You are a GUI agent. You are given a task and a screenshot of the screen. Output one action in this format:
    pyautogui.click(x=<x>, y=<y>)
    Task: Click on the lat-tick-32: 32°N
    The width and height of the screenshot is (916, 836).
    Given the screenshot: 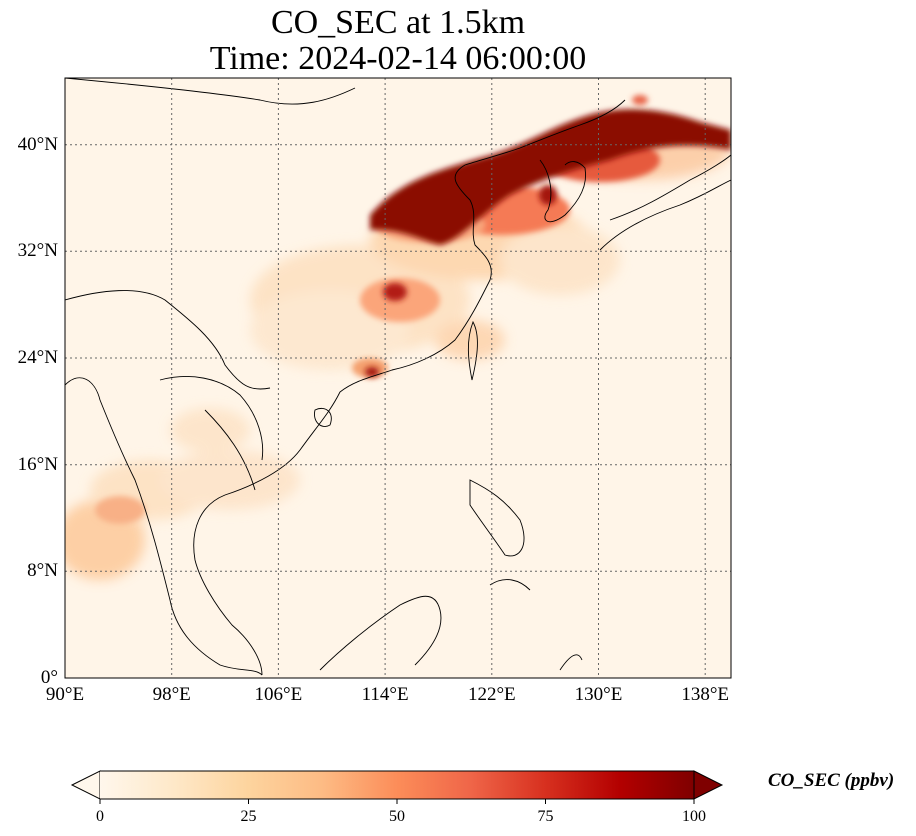 What is the action you would take?
    pyautogui.click(x=37, y=250)
    